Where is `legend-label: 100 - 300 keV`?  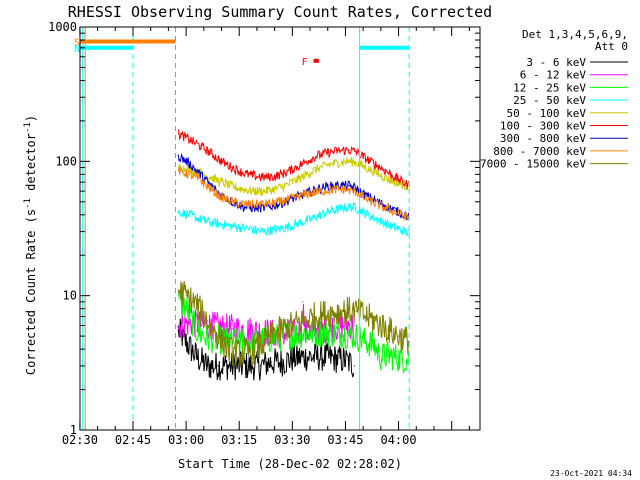
legend-label: 100 - 300 keV is located at coordinates (543, 126).